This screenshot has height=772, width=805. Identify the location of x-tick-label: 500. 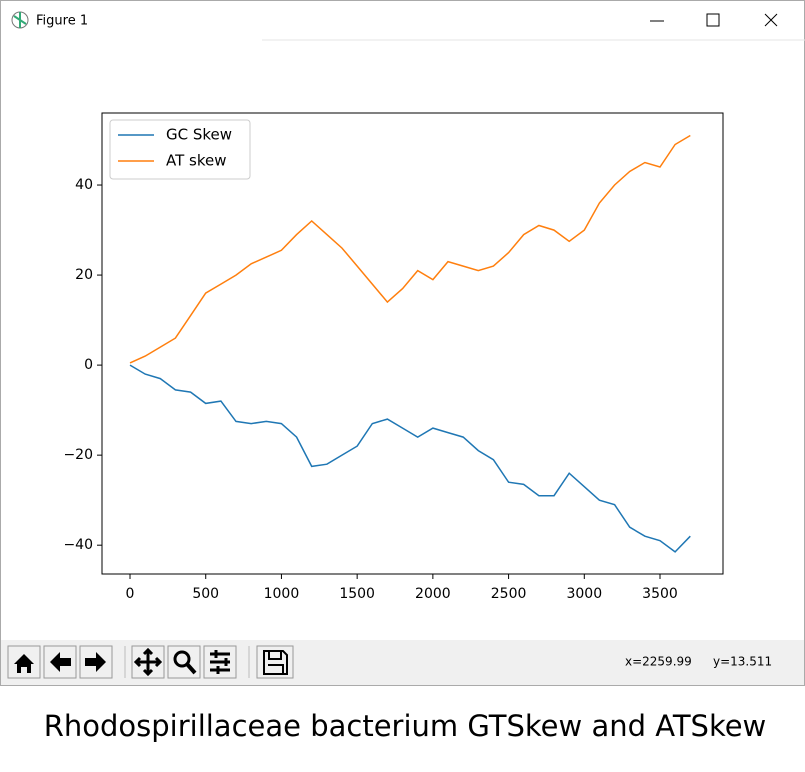
(205, 594).